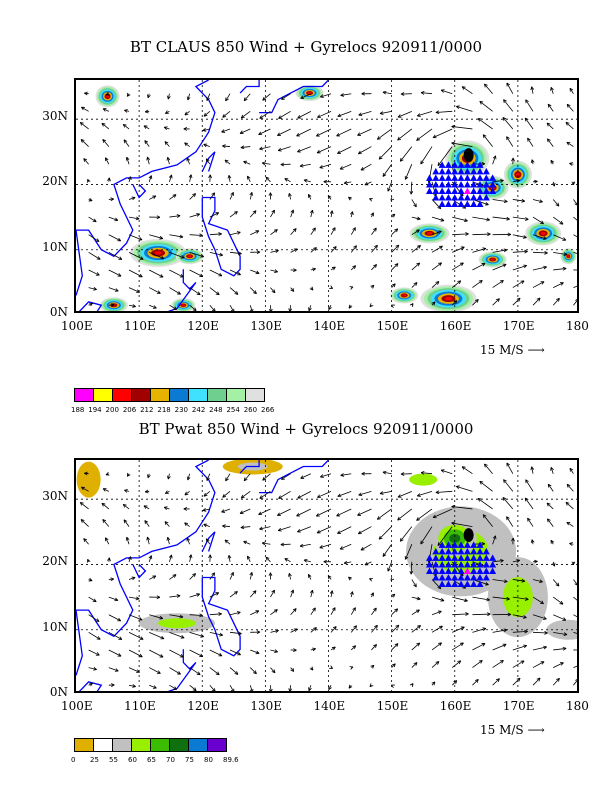  I want to click on colorbar-label: 254, so click(233, 410).